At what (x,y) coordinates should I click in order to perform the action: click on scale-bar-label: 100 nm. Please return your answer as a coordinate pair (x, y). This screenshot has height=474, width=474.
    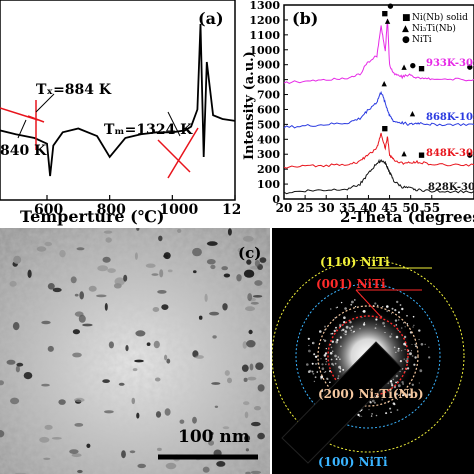
    Looking at the image, I should click on (214, 437).